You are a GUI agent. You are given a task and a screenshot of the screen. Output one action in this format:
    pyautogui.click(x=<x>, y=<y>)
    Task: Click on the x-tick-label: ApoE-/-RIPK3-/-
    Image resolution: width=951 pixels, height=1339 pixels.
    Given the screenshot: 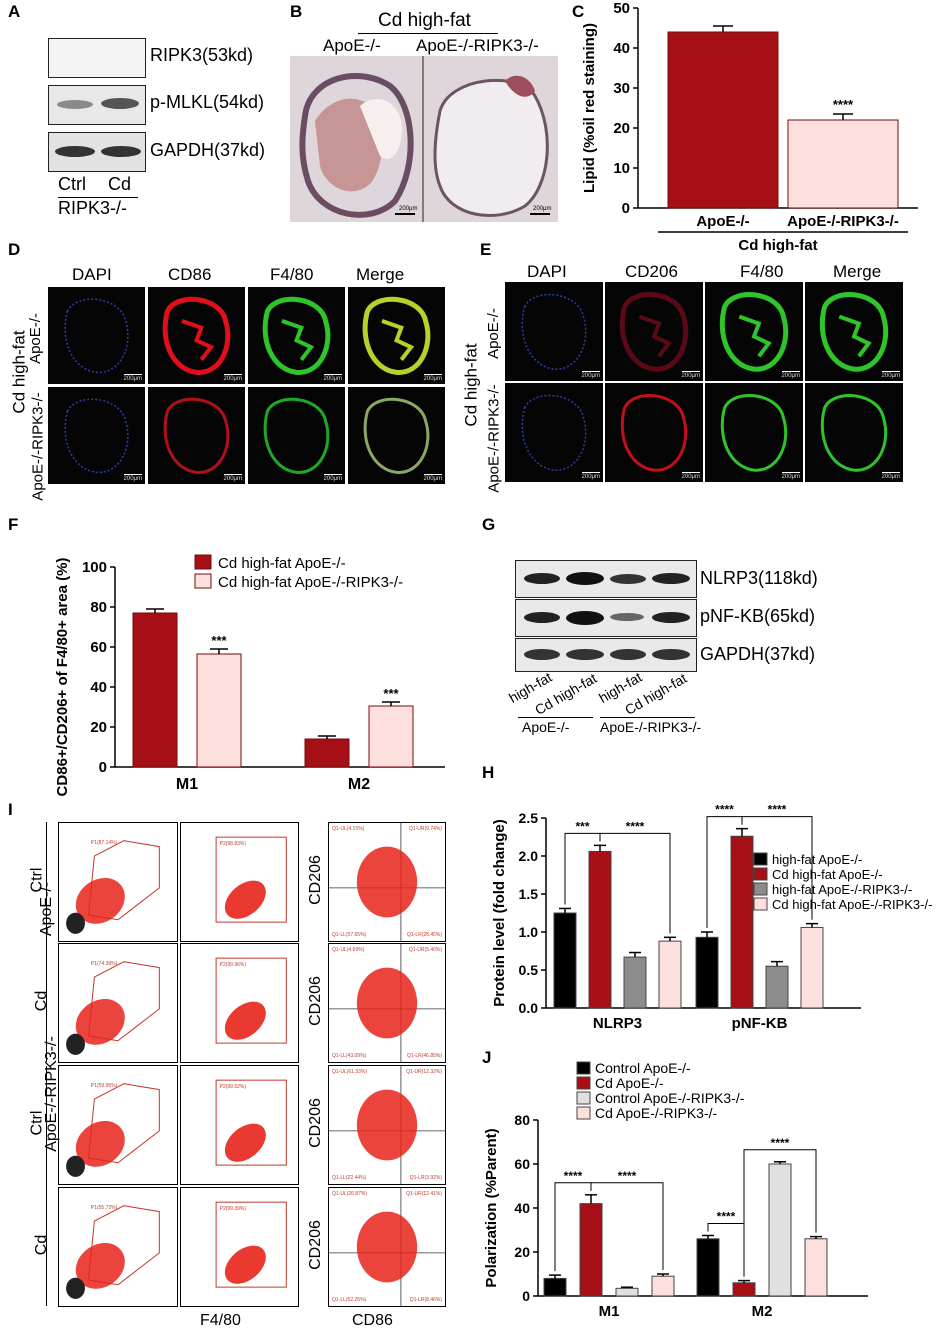 What is the action you would take?
    pyautogui.click(x=843, y=221)
    